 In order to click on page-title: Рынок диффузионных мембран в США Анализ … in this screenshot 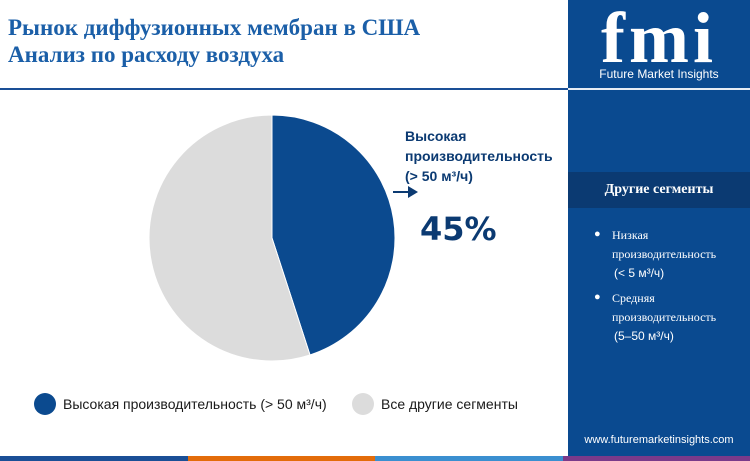, I will do `click(288, 41)`.